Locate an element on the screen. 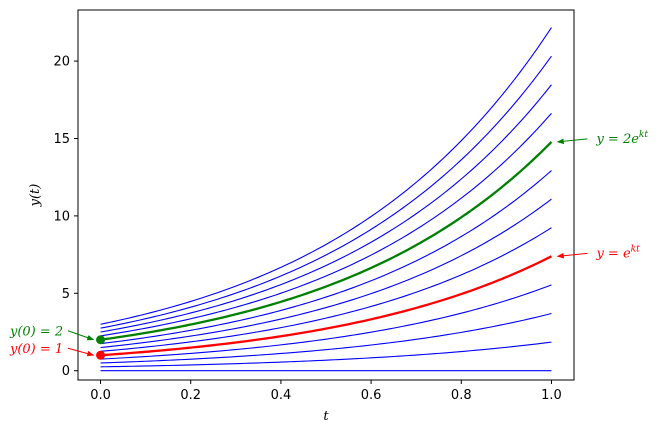 Image resolution: width=661 pixels, height=432 pixels. x-axis-label: t is located at coordinates (326, 416).